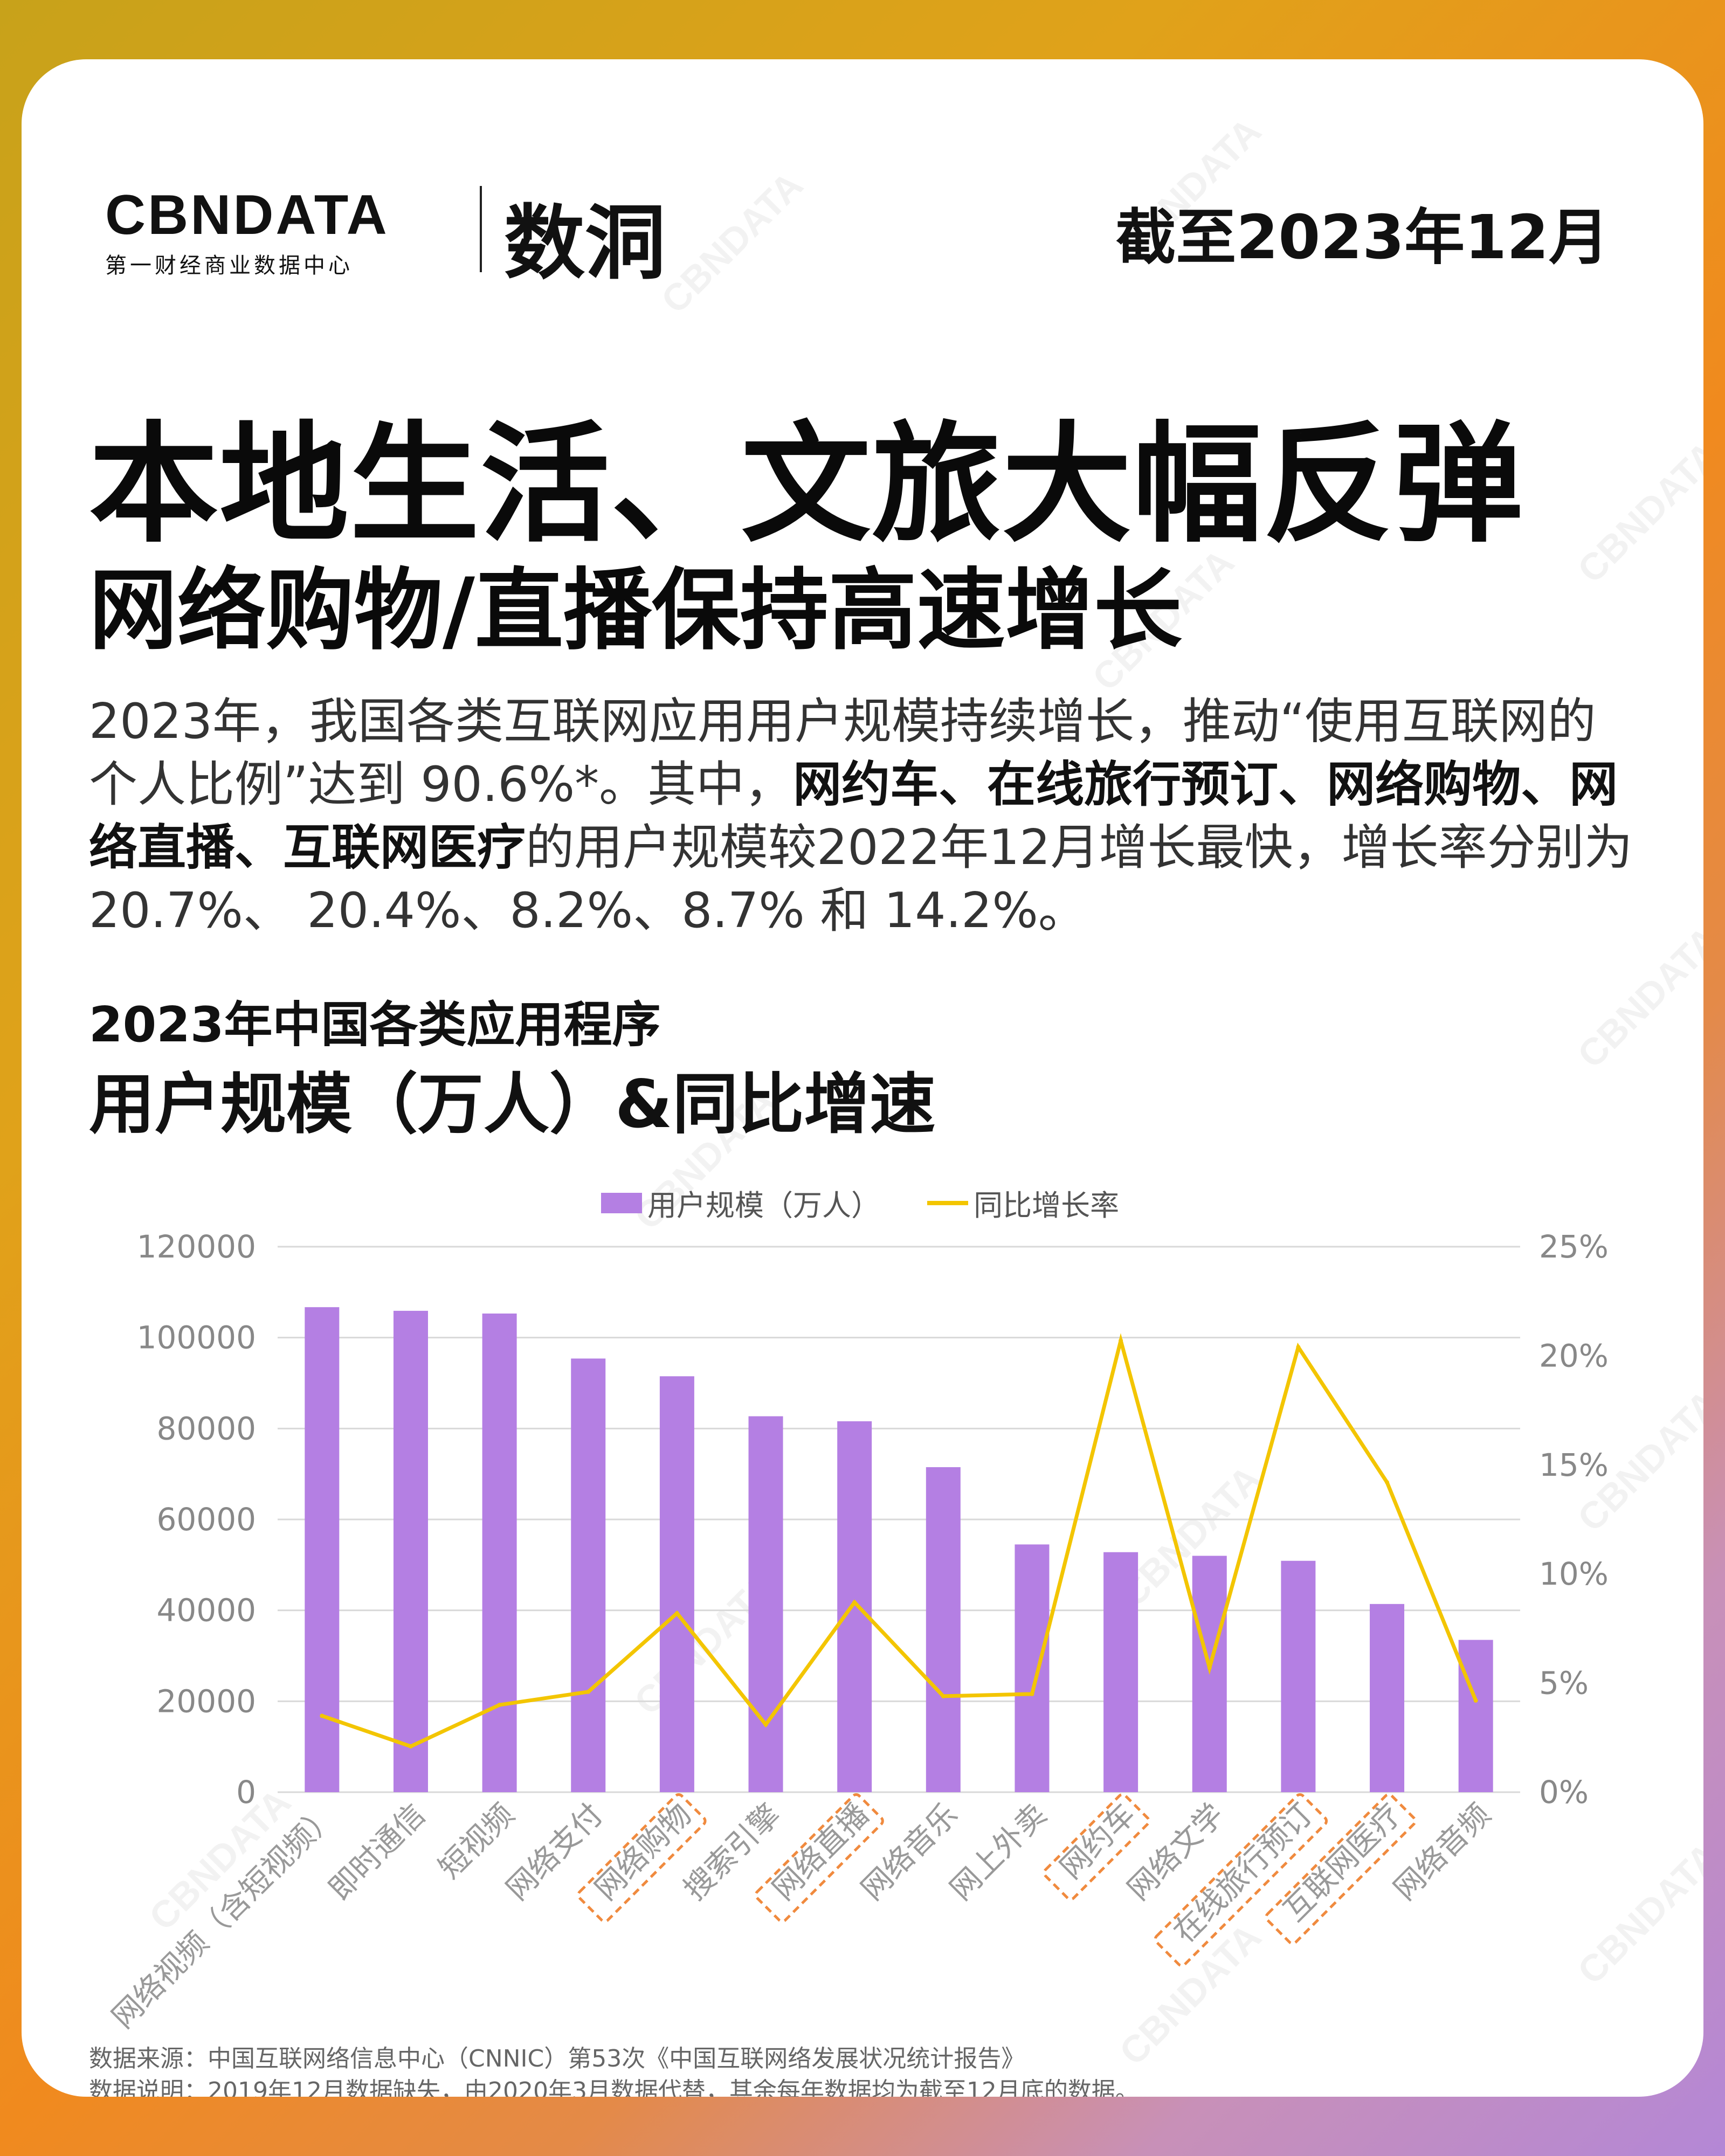  What do you see at coordinates (635, 610) in the screenshot?
I see `page-subtitle: 网络购物/直播保持高速增长` at bounding box center [635, 610].